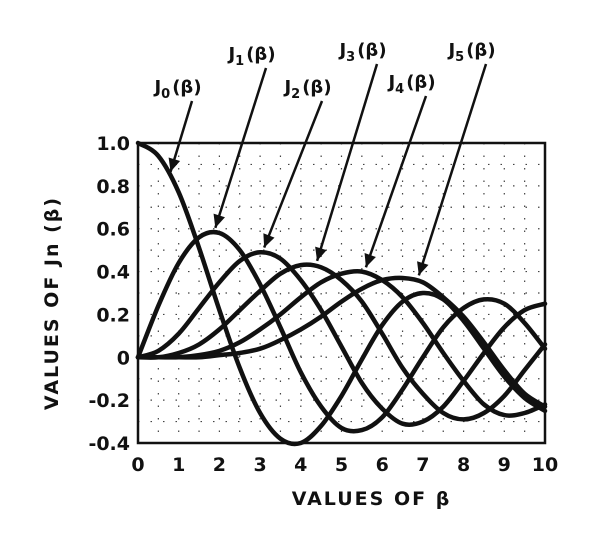 The image size is (604, 537). I want to click on y-tick-label: 1.0, so click(113, 144).